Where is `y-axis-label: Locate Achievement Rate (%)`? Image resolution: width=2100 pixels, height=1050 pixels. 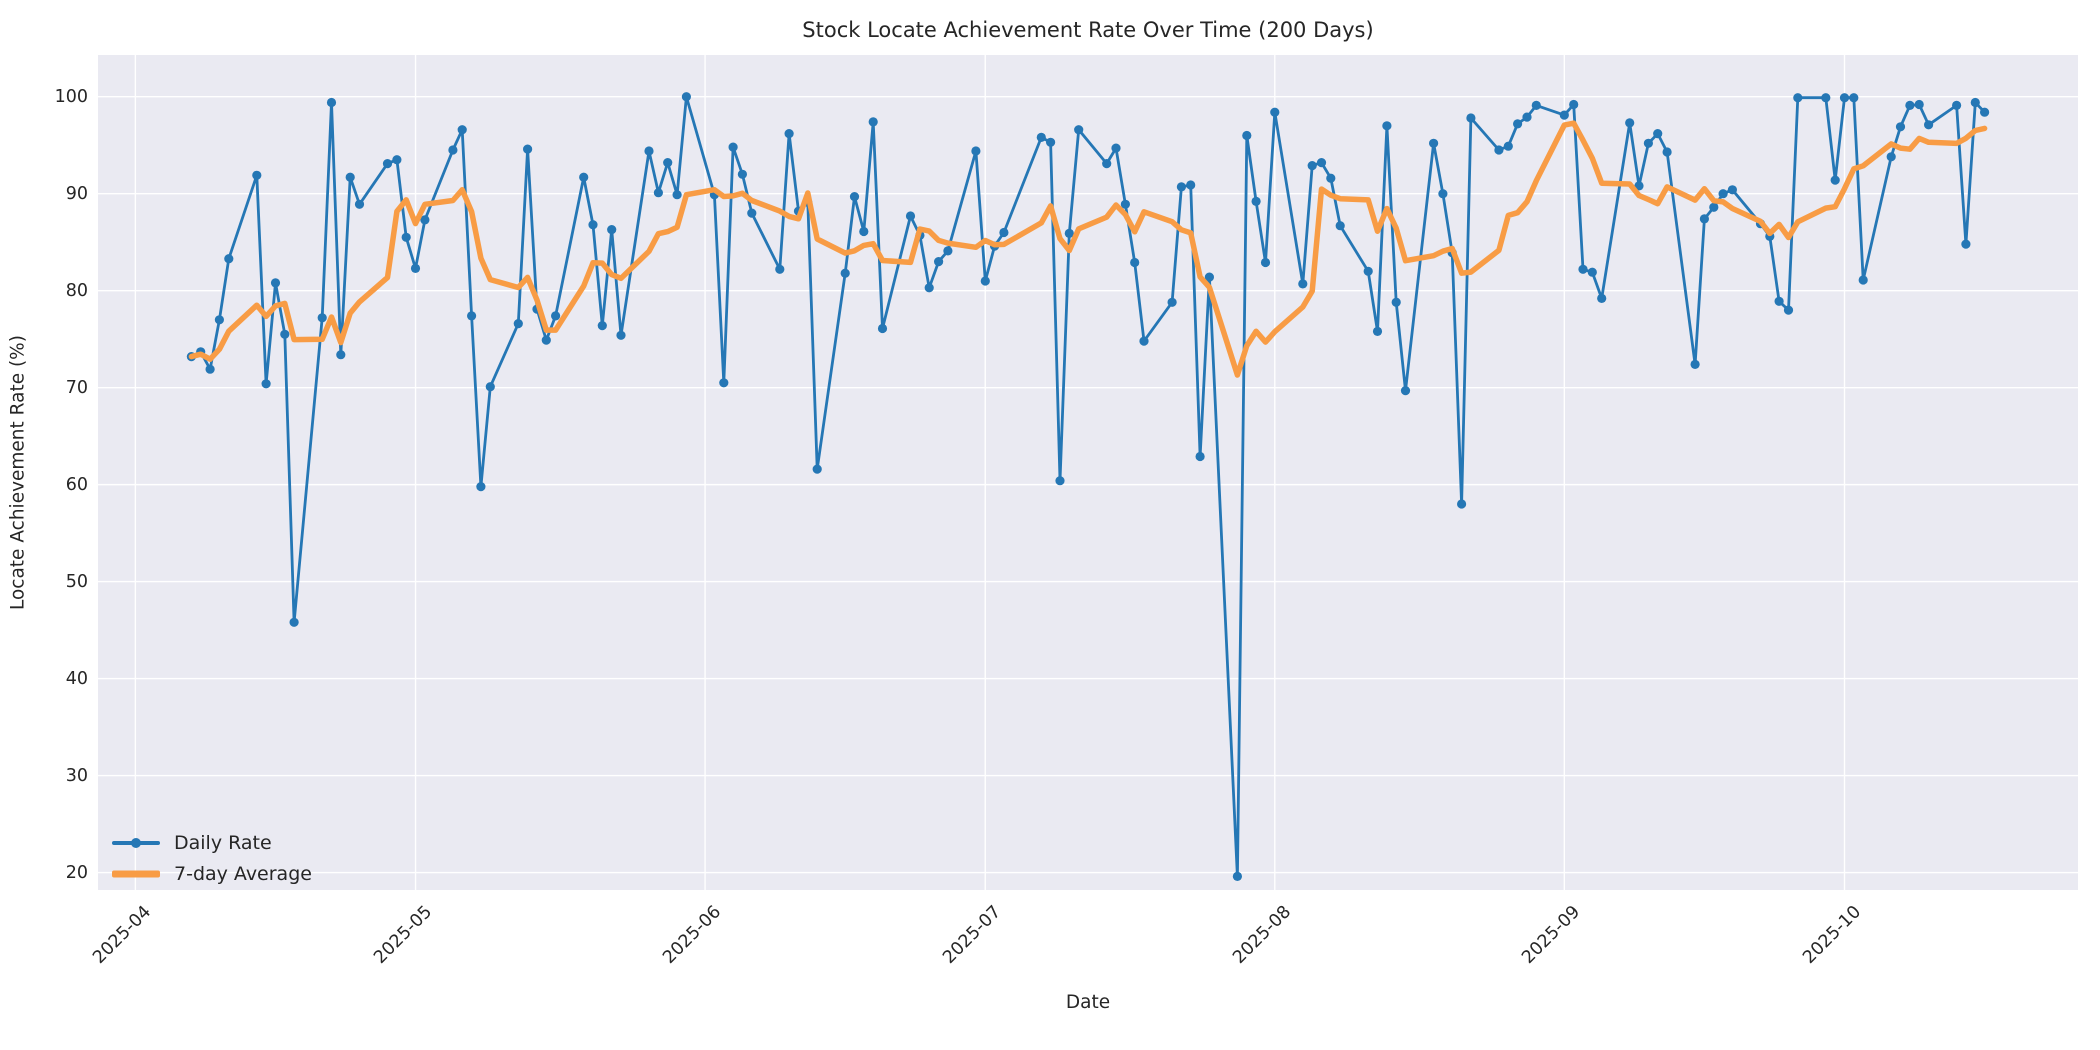 y-axis-label: Locate Achievement Rate (%) is located at coordinates (18, 472).